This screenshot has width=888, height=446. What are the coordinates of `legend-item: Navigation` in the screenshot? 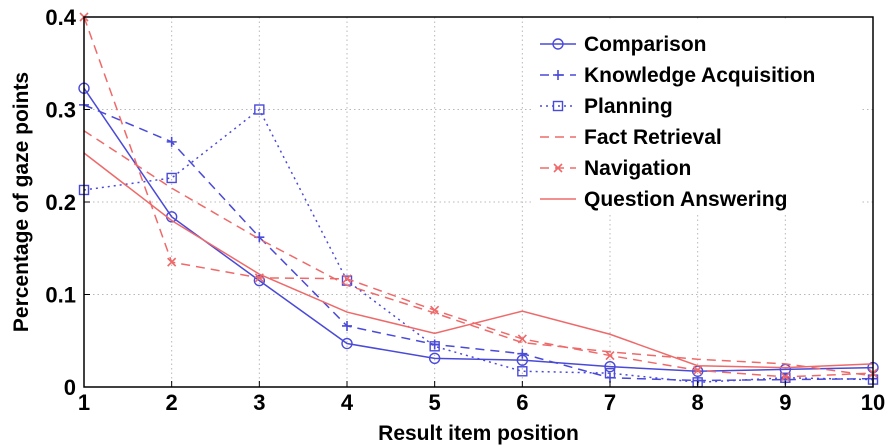 It's located at (615, 168).